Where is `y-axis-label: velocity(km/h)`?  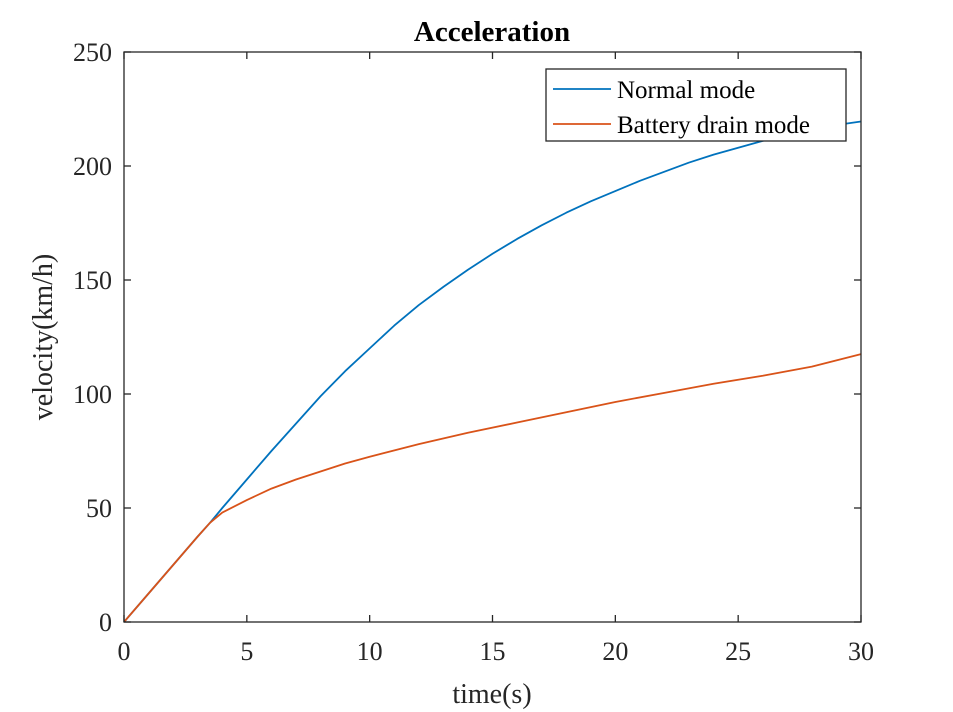 y-axis-label: velocity(km/h) is located at coordinates (43, 337).